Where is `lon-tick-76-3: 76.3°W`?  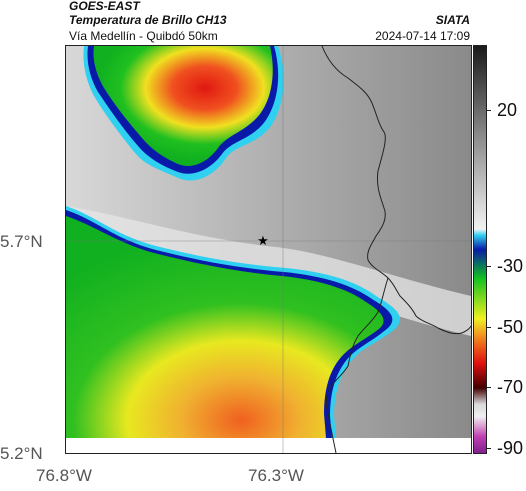 lon-tick-76-3: 76.3°W is located at coordinates (276, 475).